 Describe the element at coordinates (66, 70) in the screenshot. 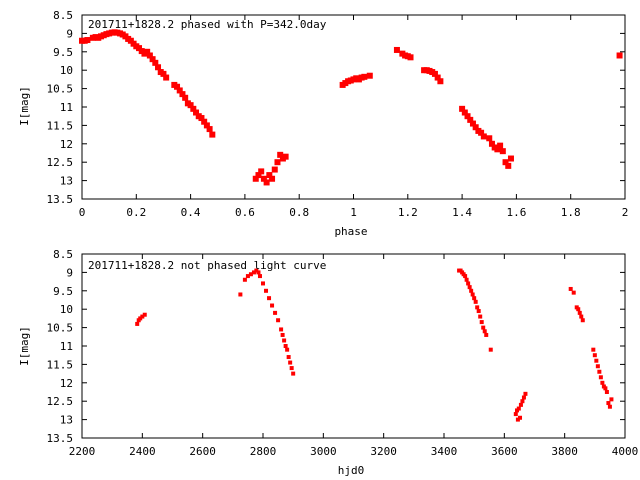

I see `phased-y-tick-label: 10` at that location.